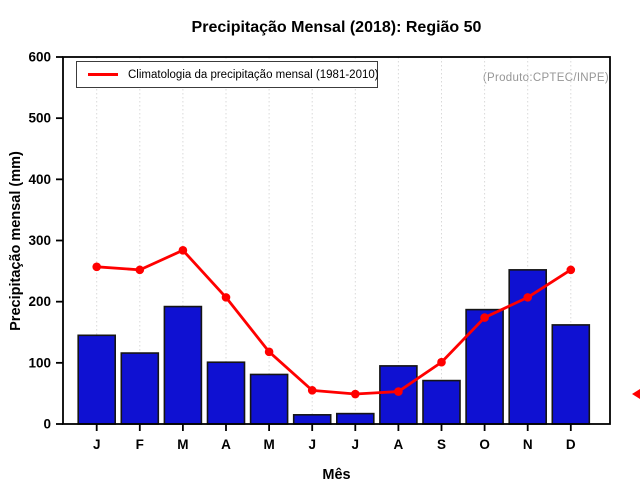  I want to click on bar-5-J, so click(312, 419).